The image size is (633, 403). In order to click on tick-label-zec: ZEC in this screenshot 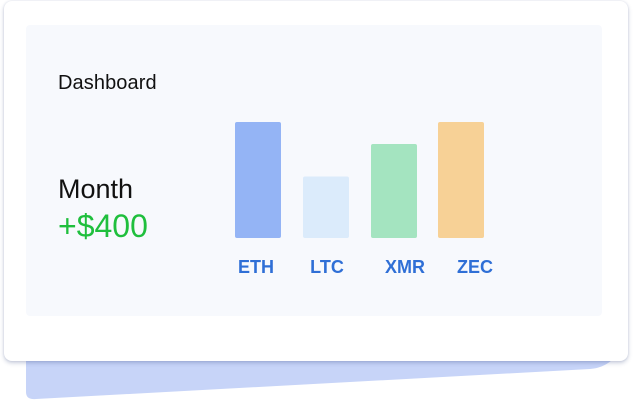, I will do `click(475, 267)`.